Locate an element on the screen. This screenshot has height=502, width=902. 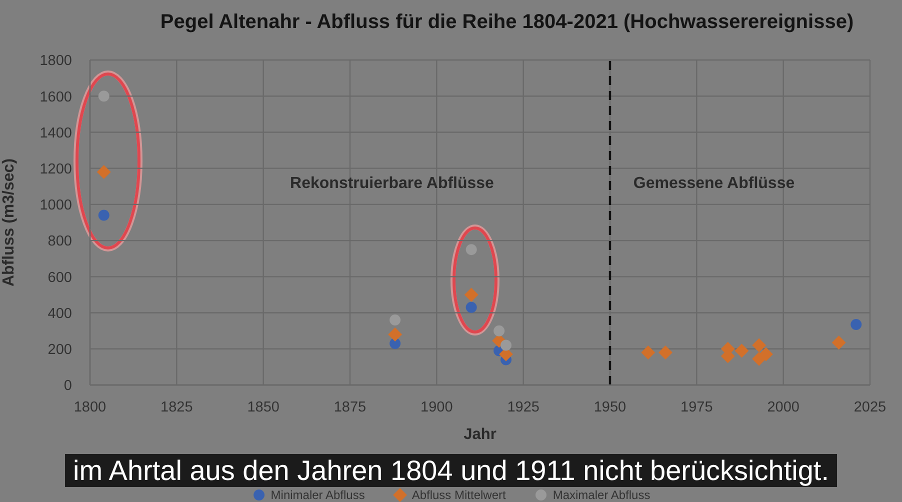
legend-label: Abfluss Mittelwert is located at coordinates (459, 495).